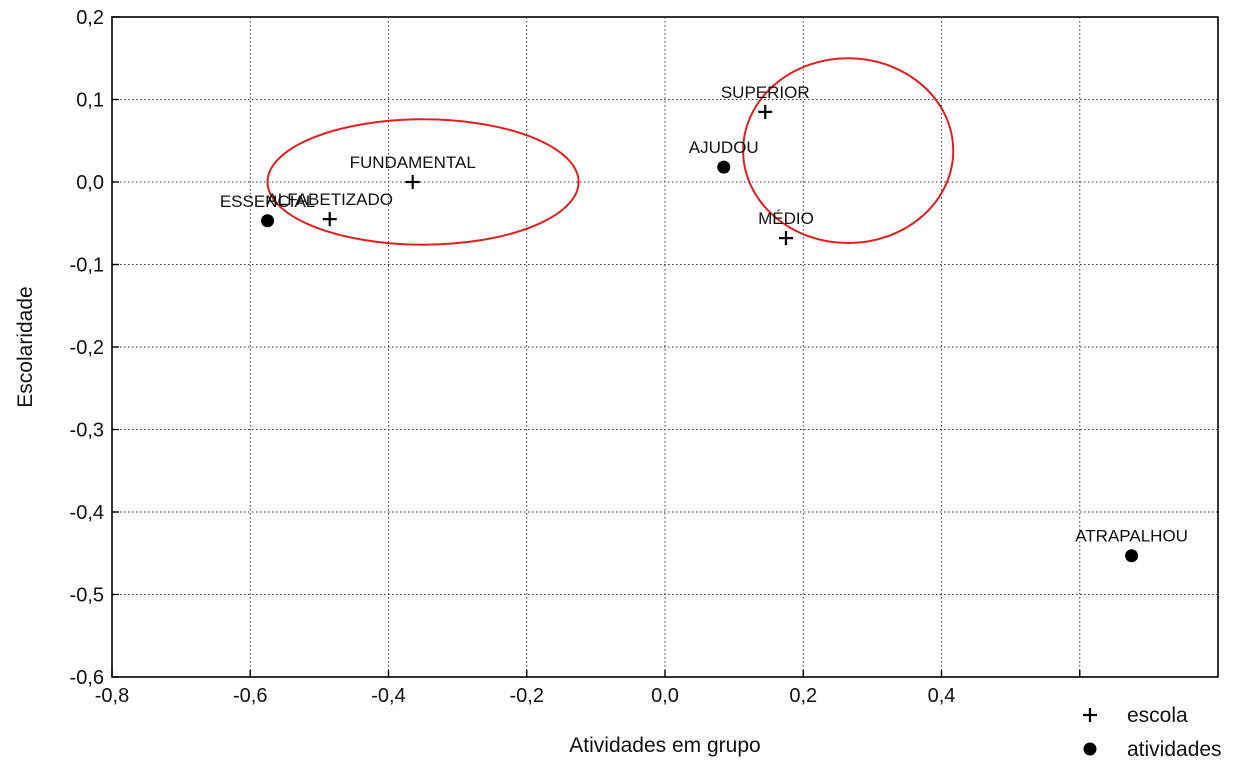 This screenshot has width=1254, height=762. What do you see at coordinates (87, 513) in the screenshot?
I see `y-tick-label: -0,4` at bounding box center [87, 513].